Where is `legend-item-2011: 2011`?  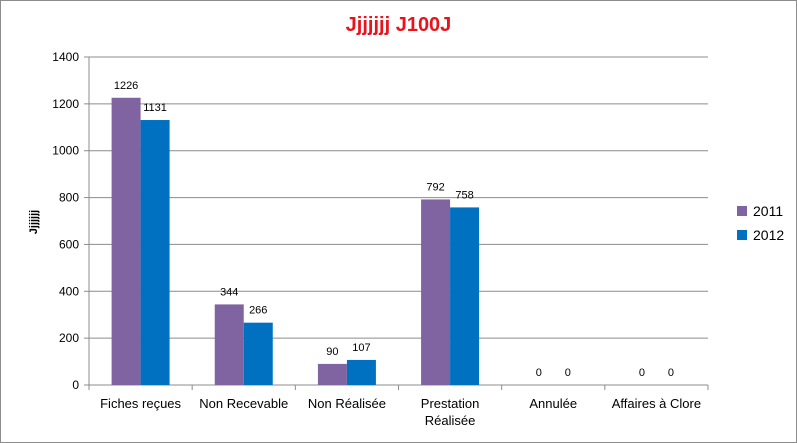 legend-item-2011: 2011 is located at coordinates (760, 211).